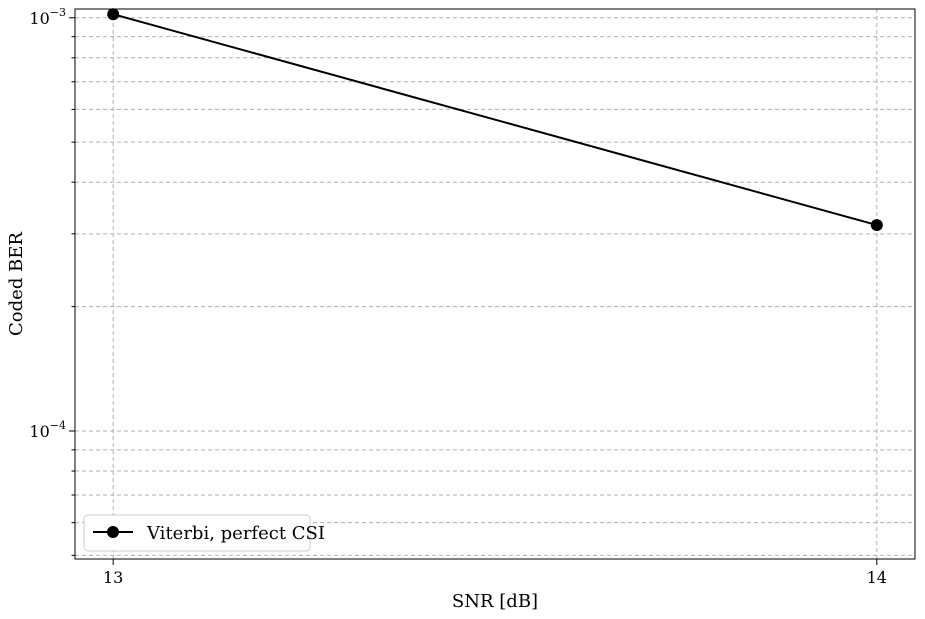 The height and width of the screenshot is (619, 925). Describe the element at coordinates (113, 532) in the screenshot. I see `legend-marker-sample` at that location.